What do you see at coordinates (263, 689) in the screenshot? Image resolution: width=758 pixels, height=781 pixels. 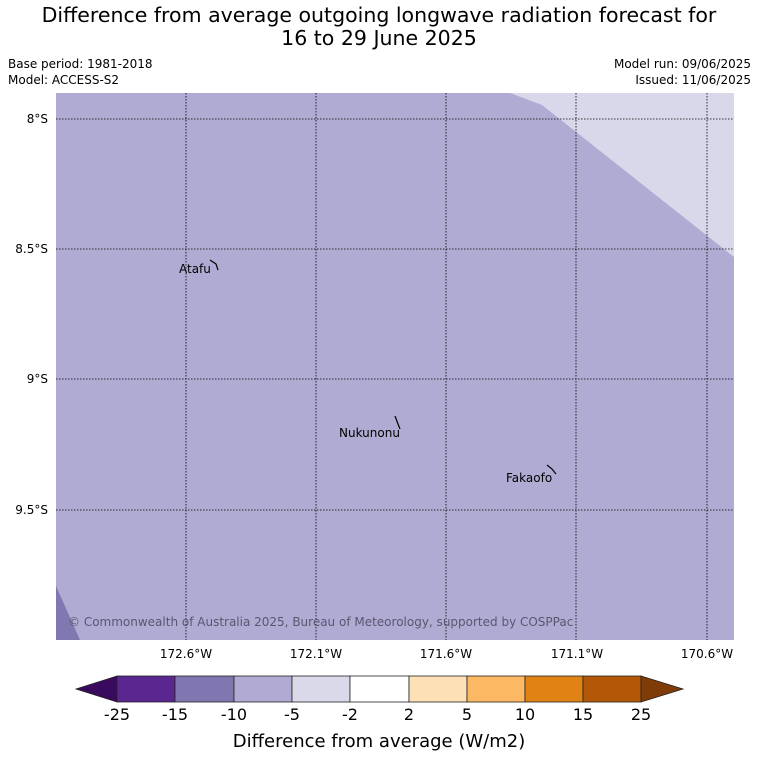 I see `colorbar-bin-minus10-to-minus5` at bounding box center [263, 689].